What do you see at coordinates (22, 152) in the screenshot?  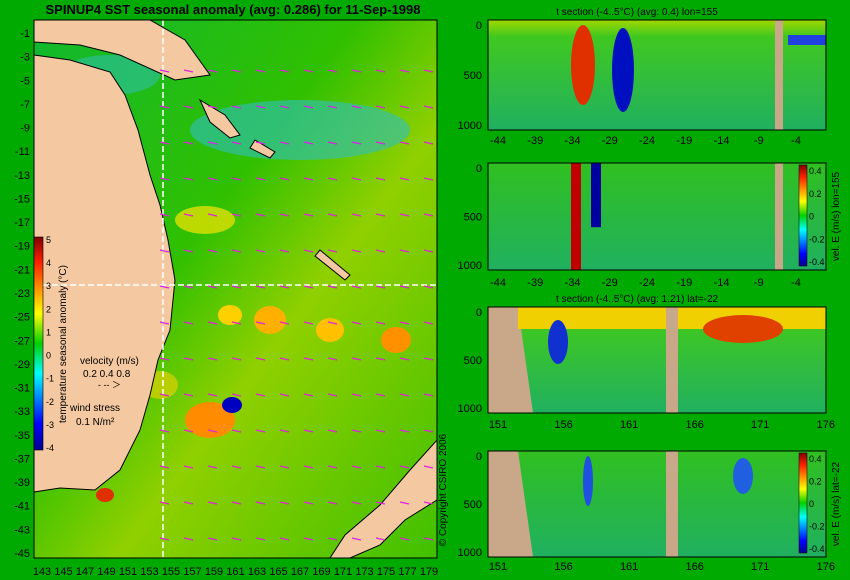 I see `map-y-tick-label: -11` at bounding box center [22, 152].